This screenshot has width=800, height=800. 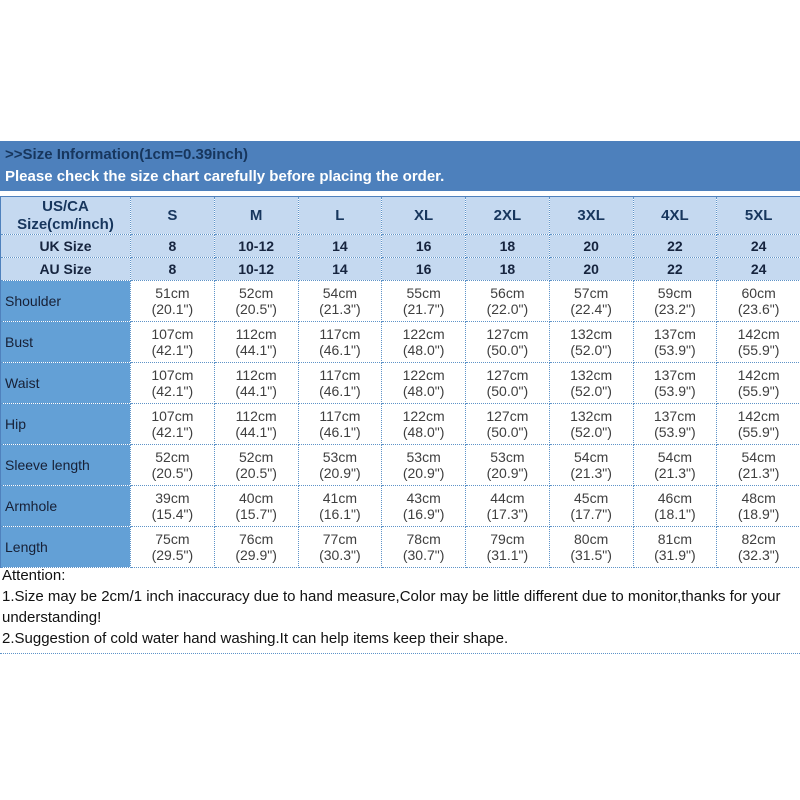 I want to click on measurement-cell: 80cm (31.5"), so click(x=591, y=547).